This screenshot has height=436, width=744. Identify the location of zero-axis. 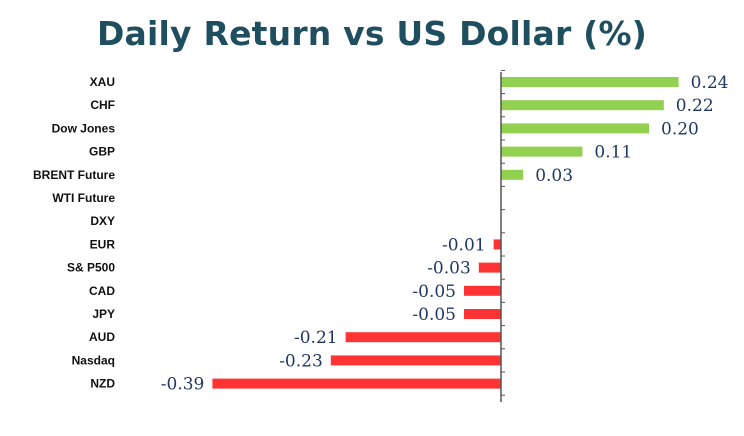
(502, 235).